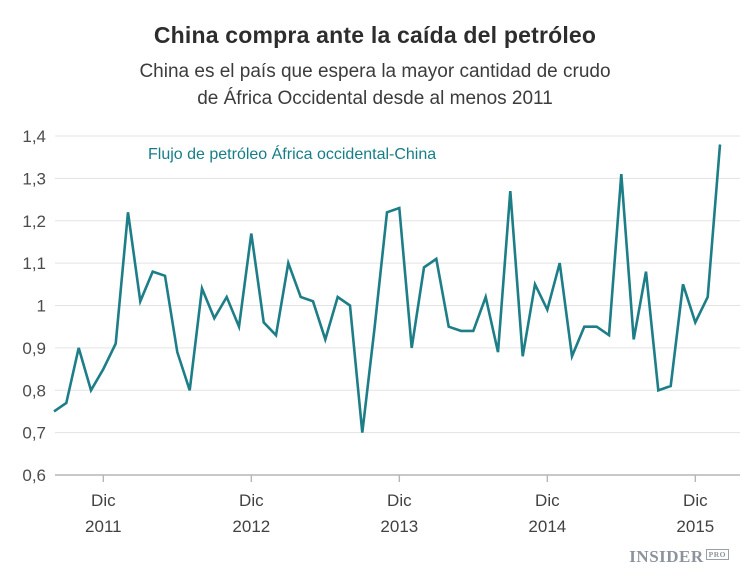  Describe the element at coordinates (34, 433) in the screenshot. I see `y-axis-tick-label: 0,7` at that location.